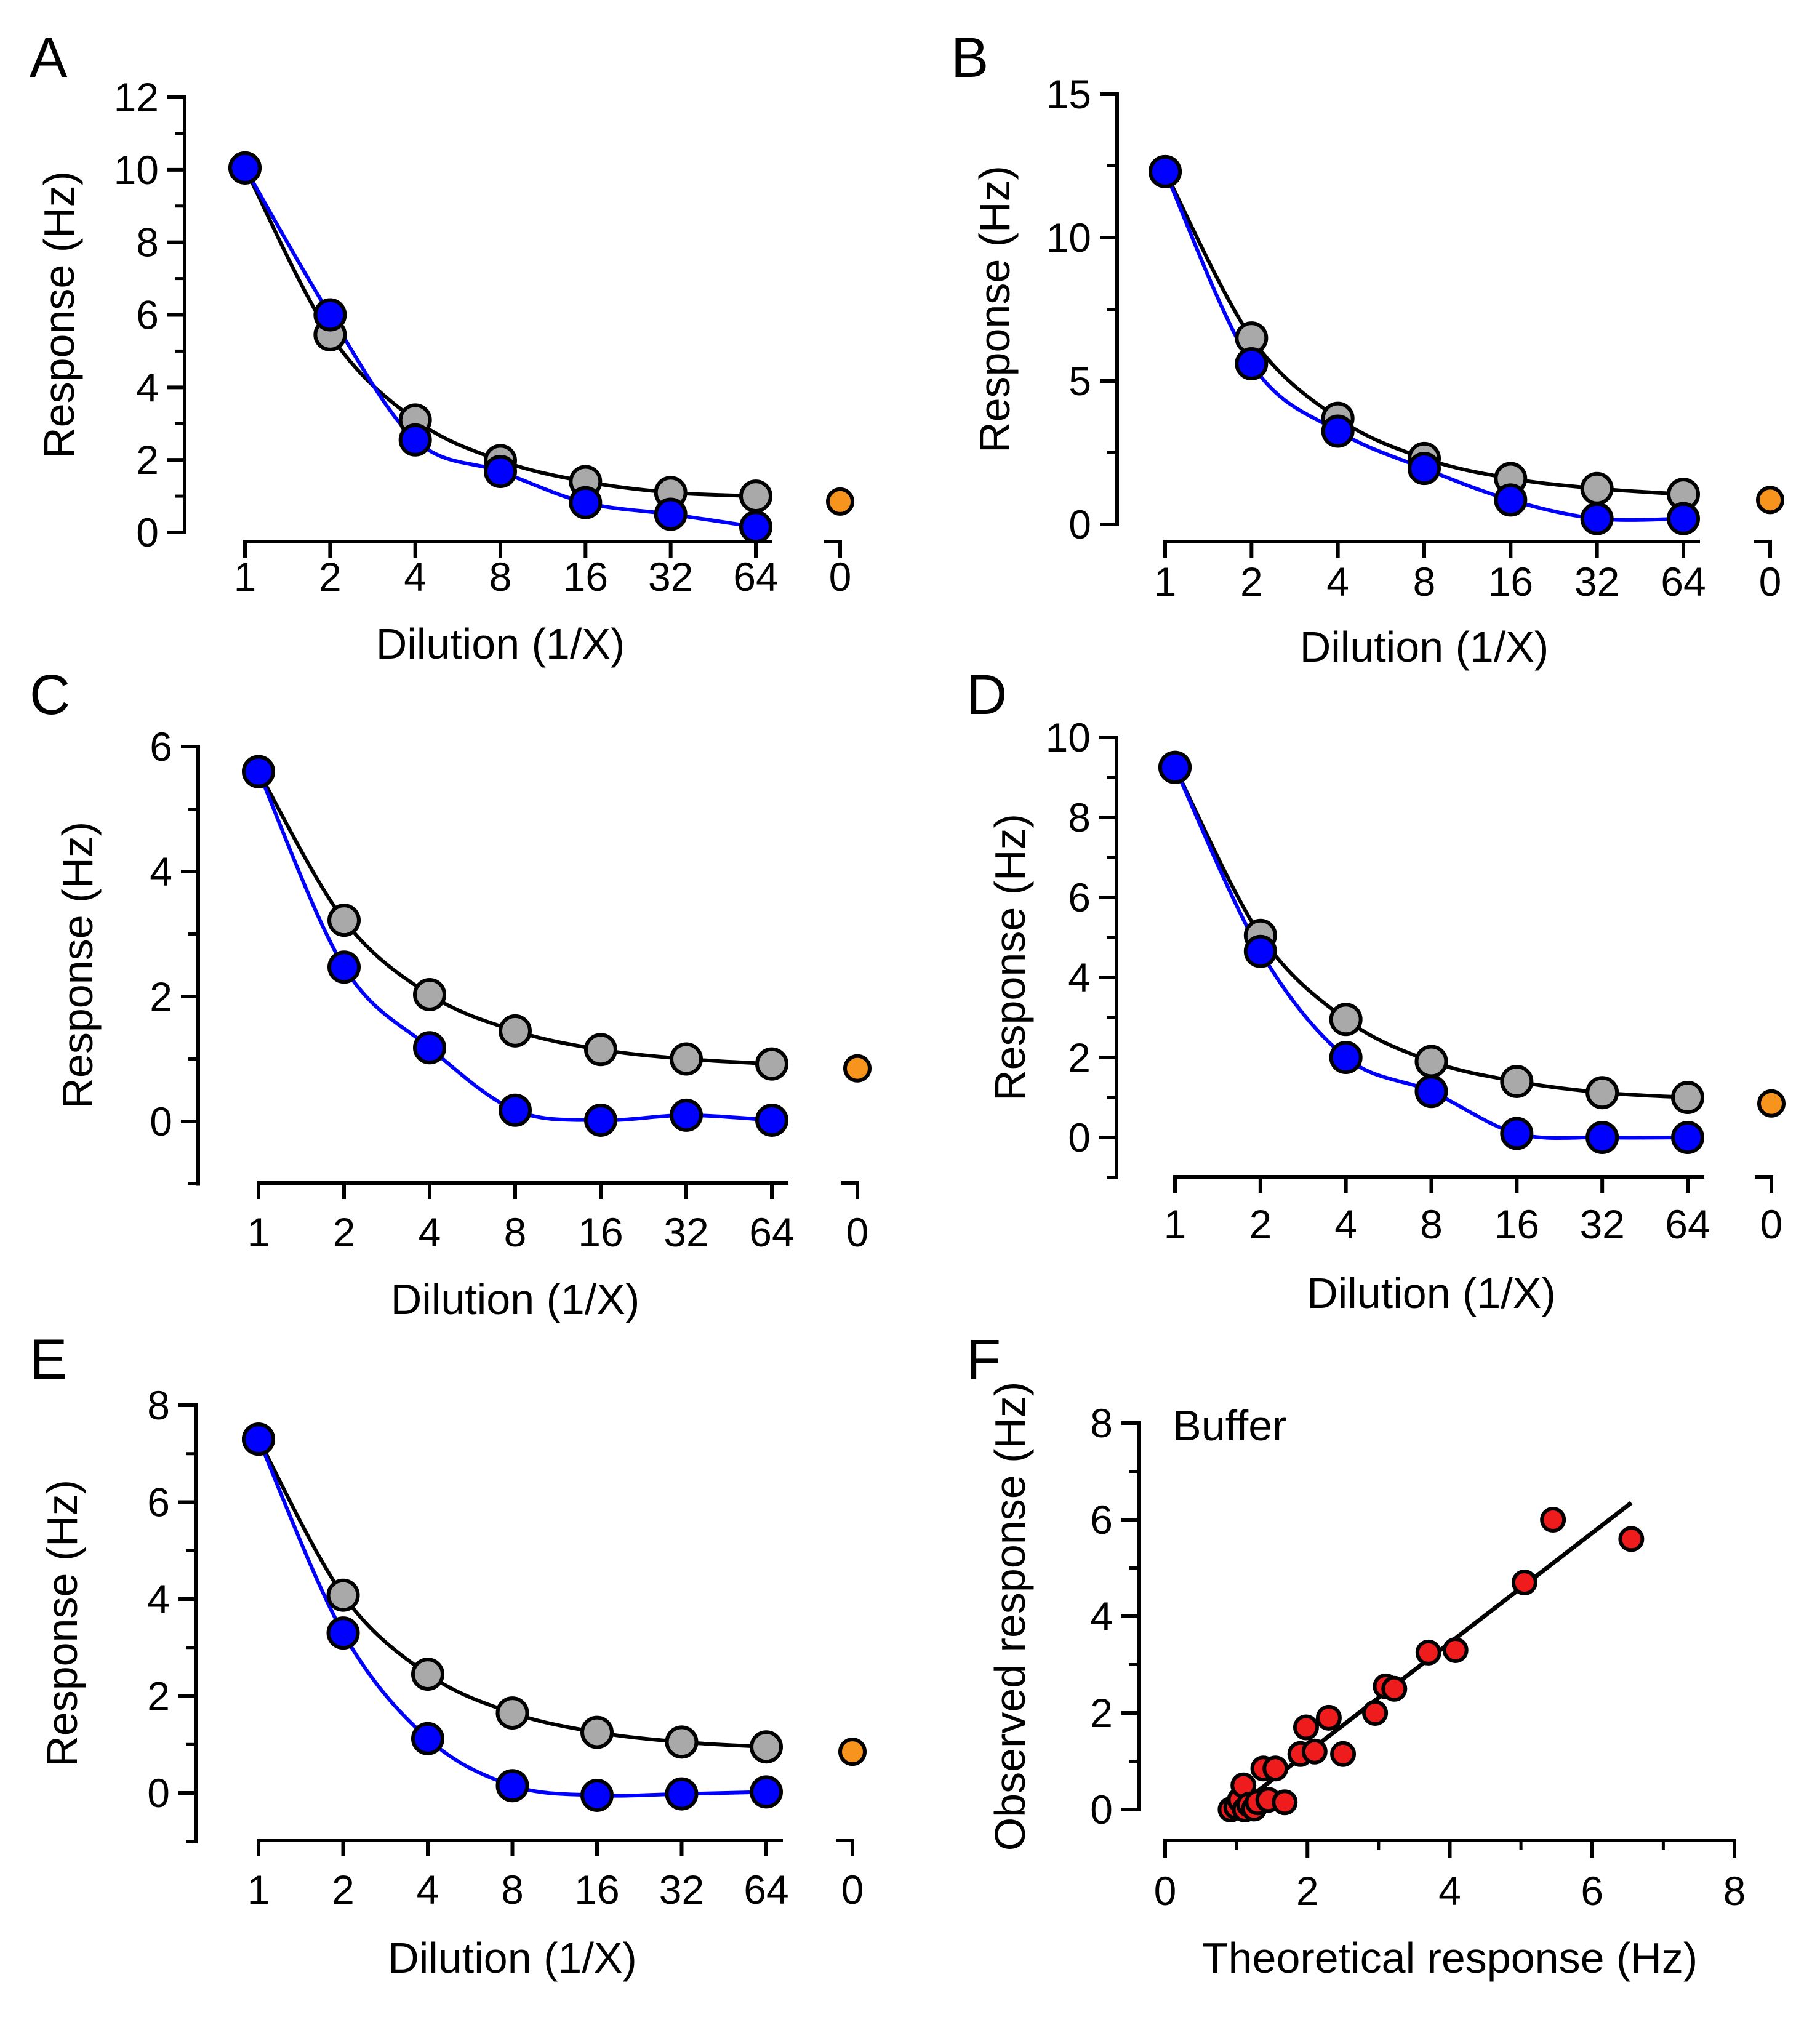 Image resolution: width=1820 pixels, height=2025 pixels. I want to click on y-tick-label: 10, so click(1068, 737).